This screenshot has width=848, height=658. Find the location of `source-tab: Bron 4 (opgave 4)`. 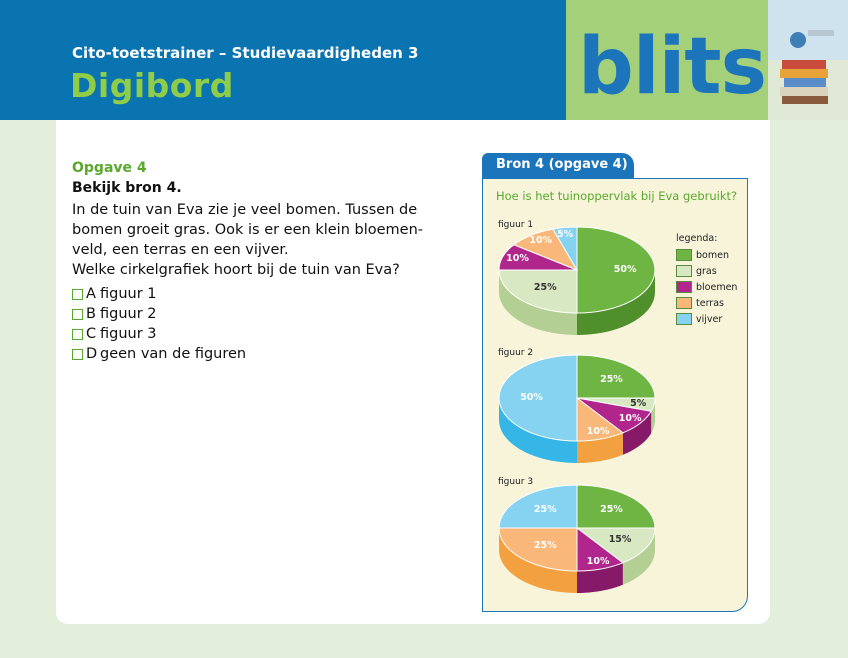

source-tab: Bron 4 (opgave 4) is located at coordinates (558, 165).